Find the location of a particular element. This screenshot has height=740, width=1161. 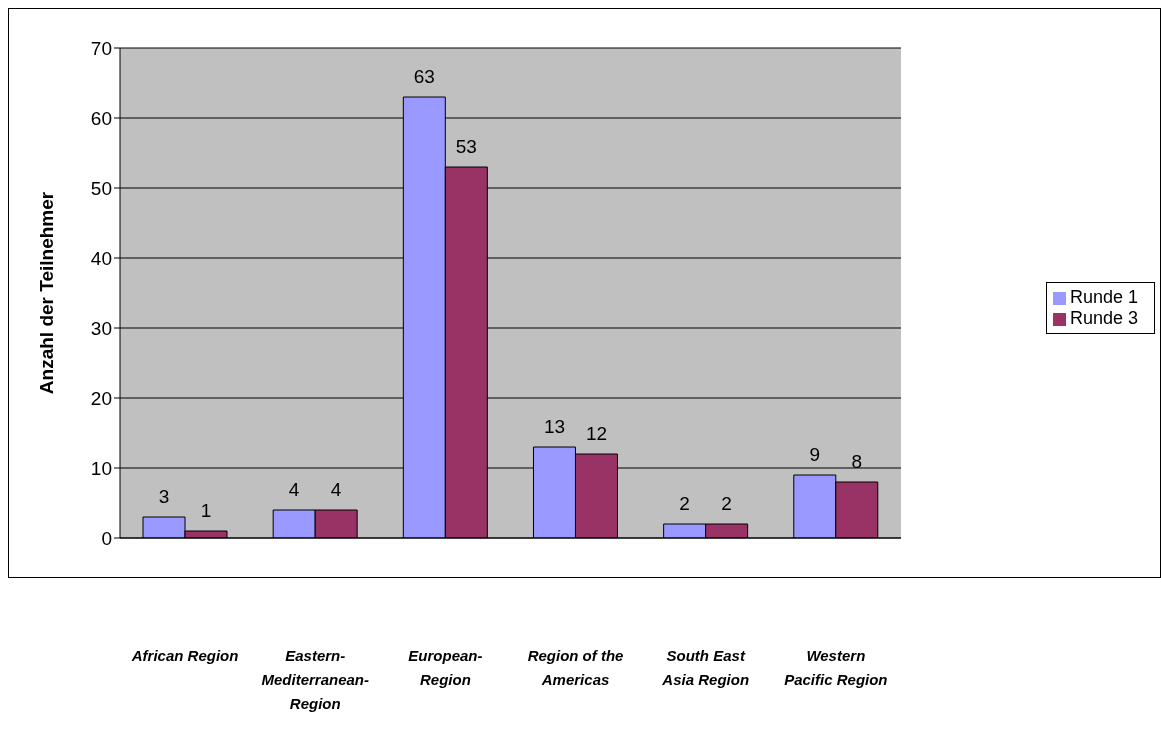

y-tick-label: 40 is located at coordinates (101, 258).